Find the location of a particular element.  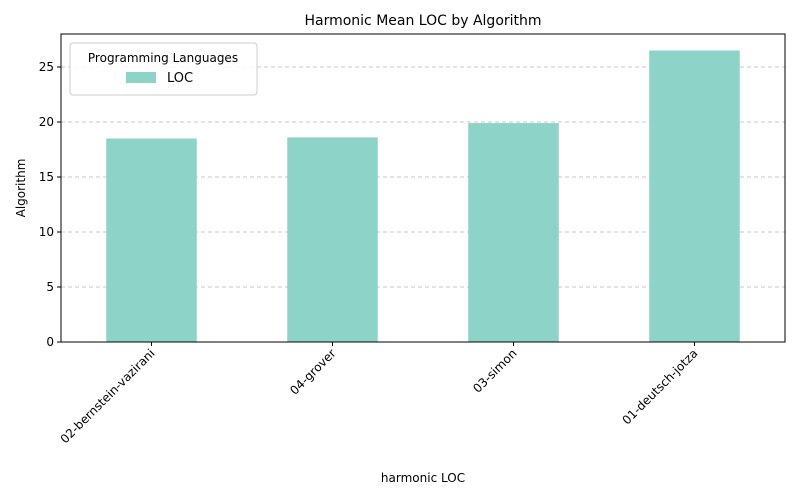

legend-title: Programming Languages is located at coordinates (163, 58).